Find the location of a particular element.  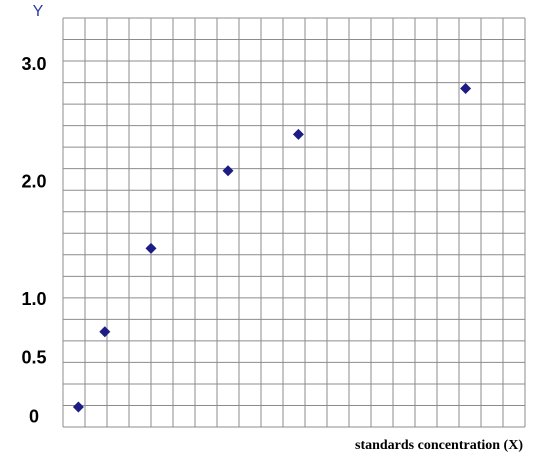

y-tick-label: 0.5 is located at coordinates (33, 358).